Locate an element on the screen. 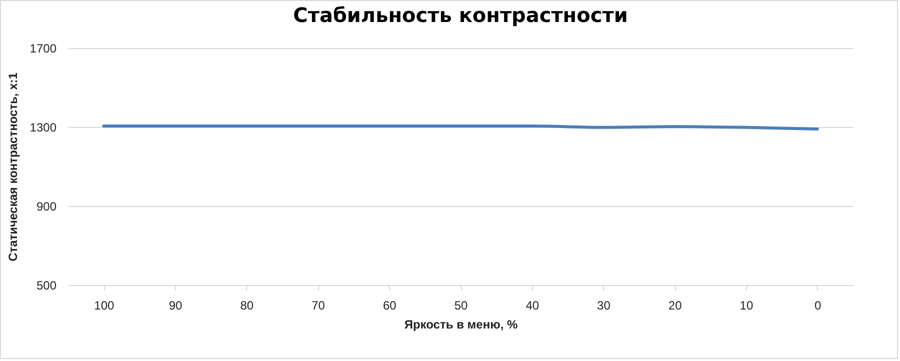 The image size is (900, 361). y-axis-title: Статическая контрастность, x:1 is located at coordinates (13, 167).